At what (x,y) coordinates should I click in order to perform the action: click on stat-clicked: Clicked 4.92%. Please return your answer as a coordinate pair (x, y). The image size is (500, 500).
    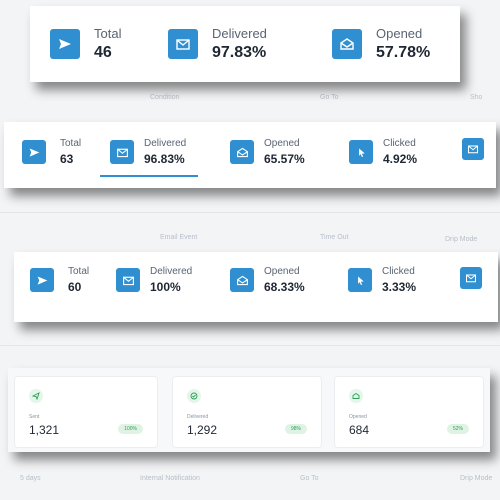
    Looking at the image, I should click on (383, 152).